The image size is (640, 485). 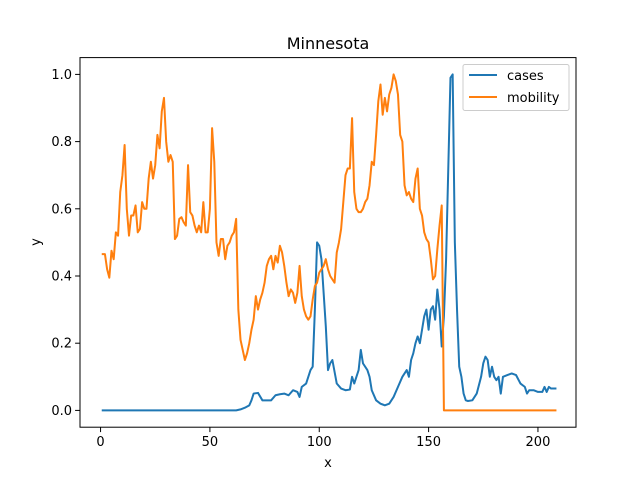 What do you see at coordinates (36, 242) in the screenshot?
I see `y-axis-label: y` at bounding box center [36, 242].